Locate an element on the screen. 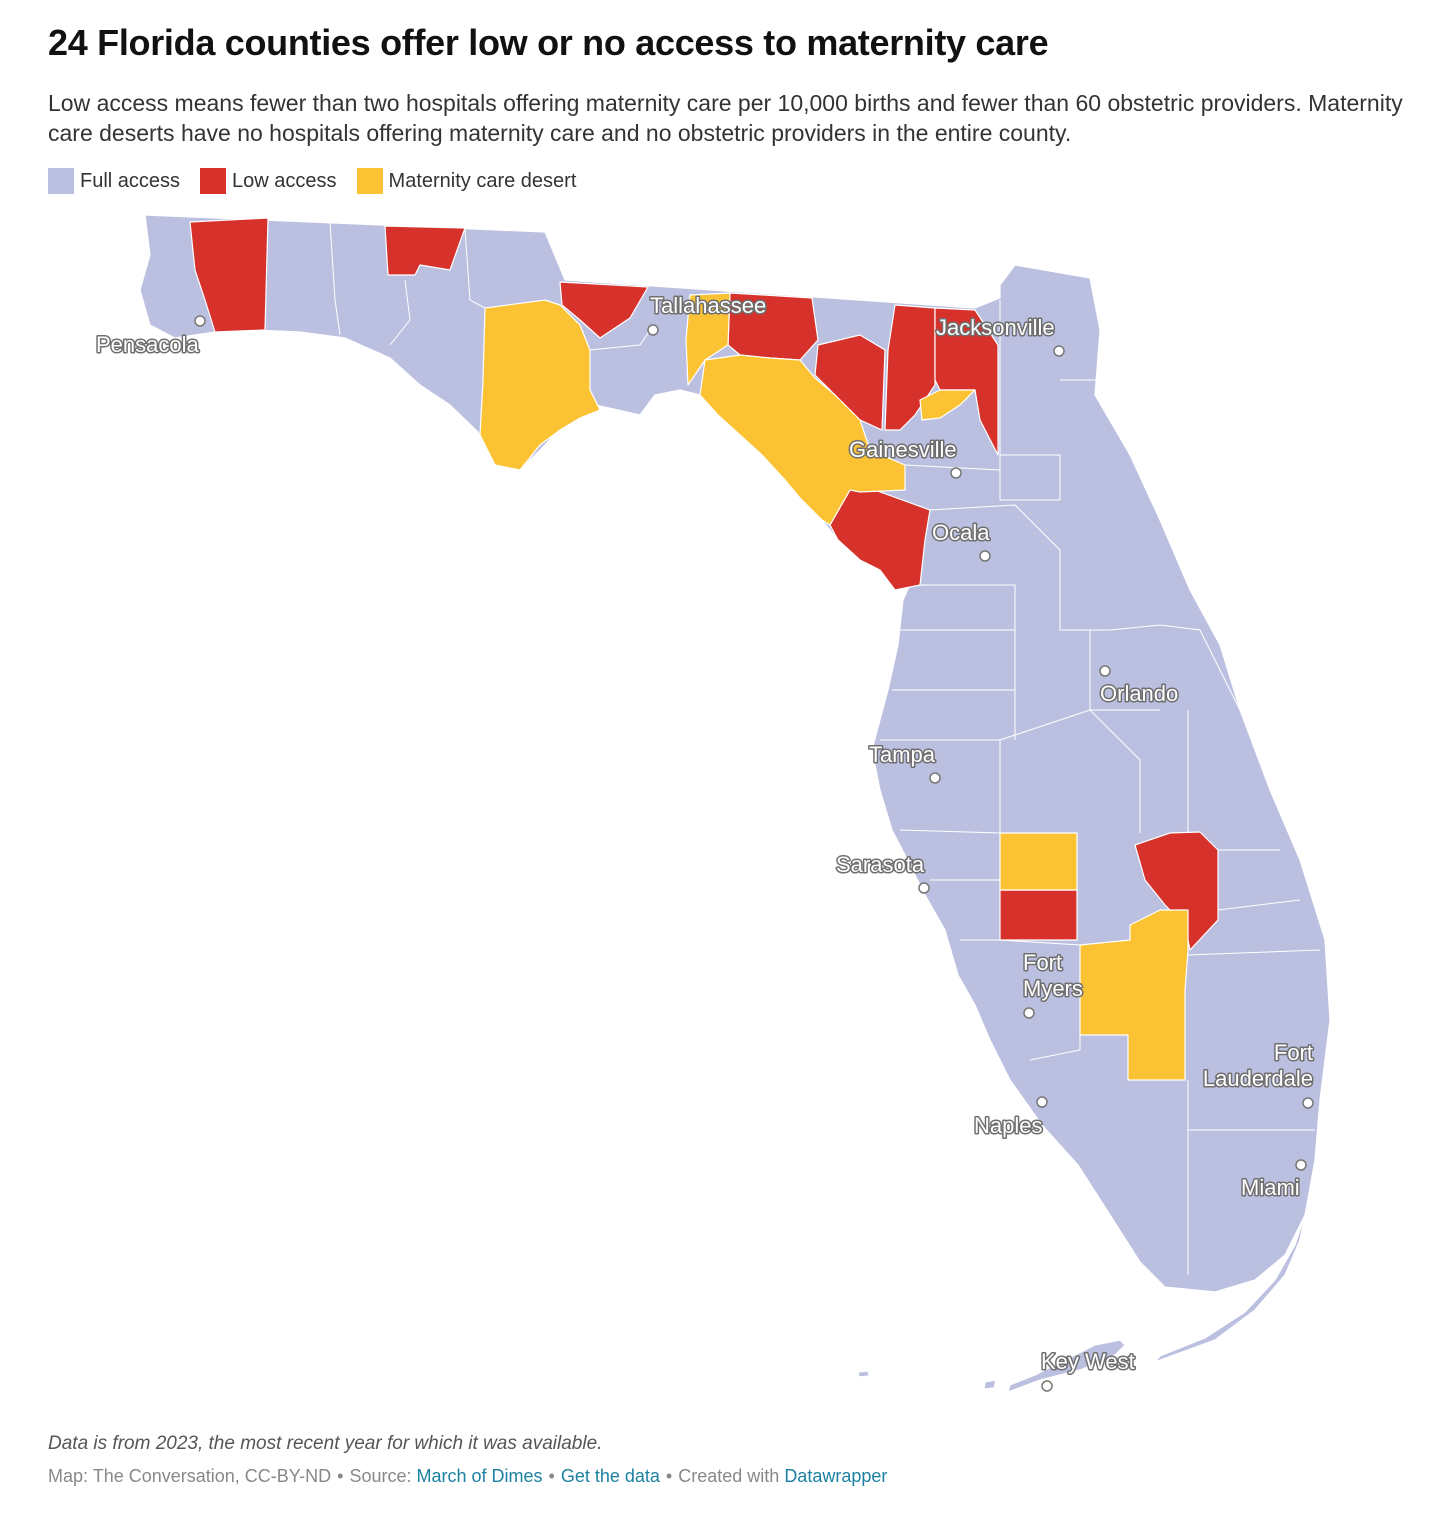 This screenshot has height=1515, width=1456. legend-item-low-access: Low access is located at coordinates (268, 181).